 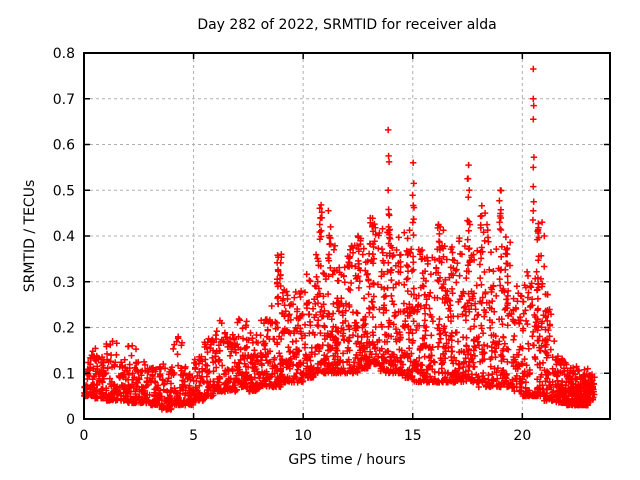 What do you see at coordinates (347, 460) in the screenshot?
I see `x-axis-label: GPS time / hours` at bounding box center [347, 460].